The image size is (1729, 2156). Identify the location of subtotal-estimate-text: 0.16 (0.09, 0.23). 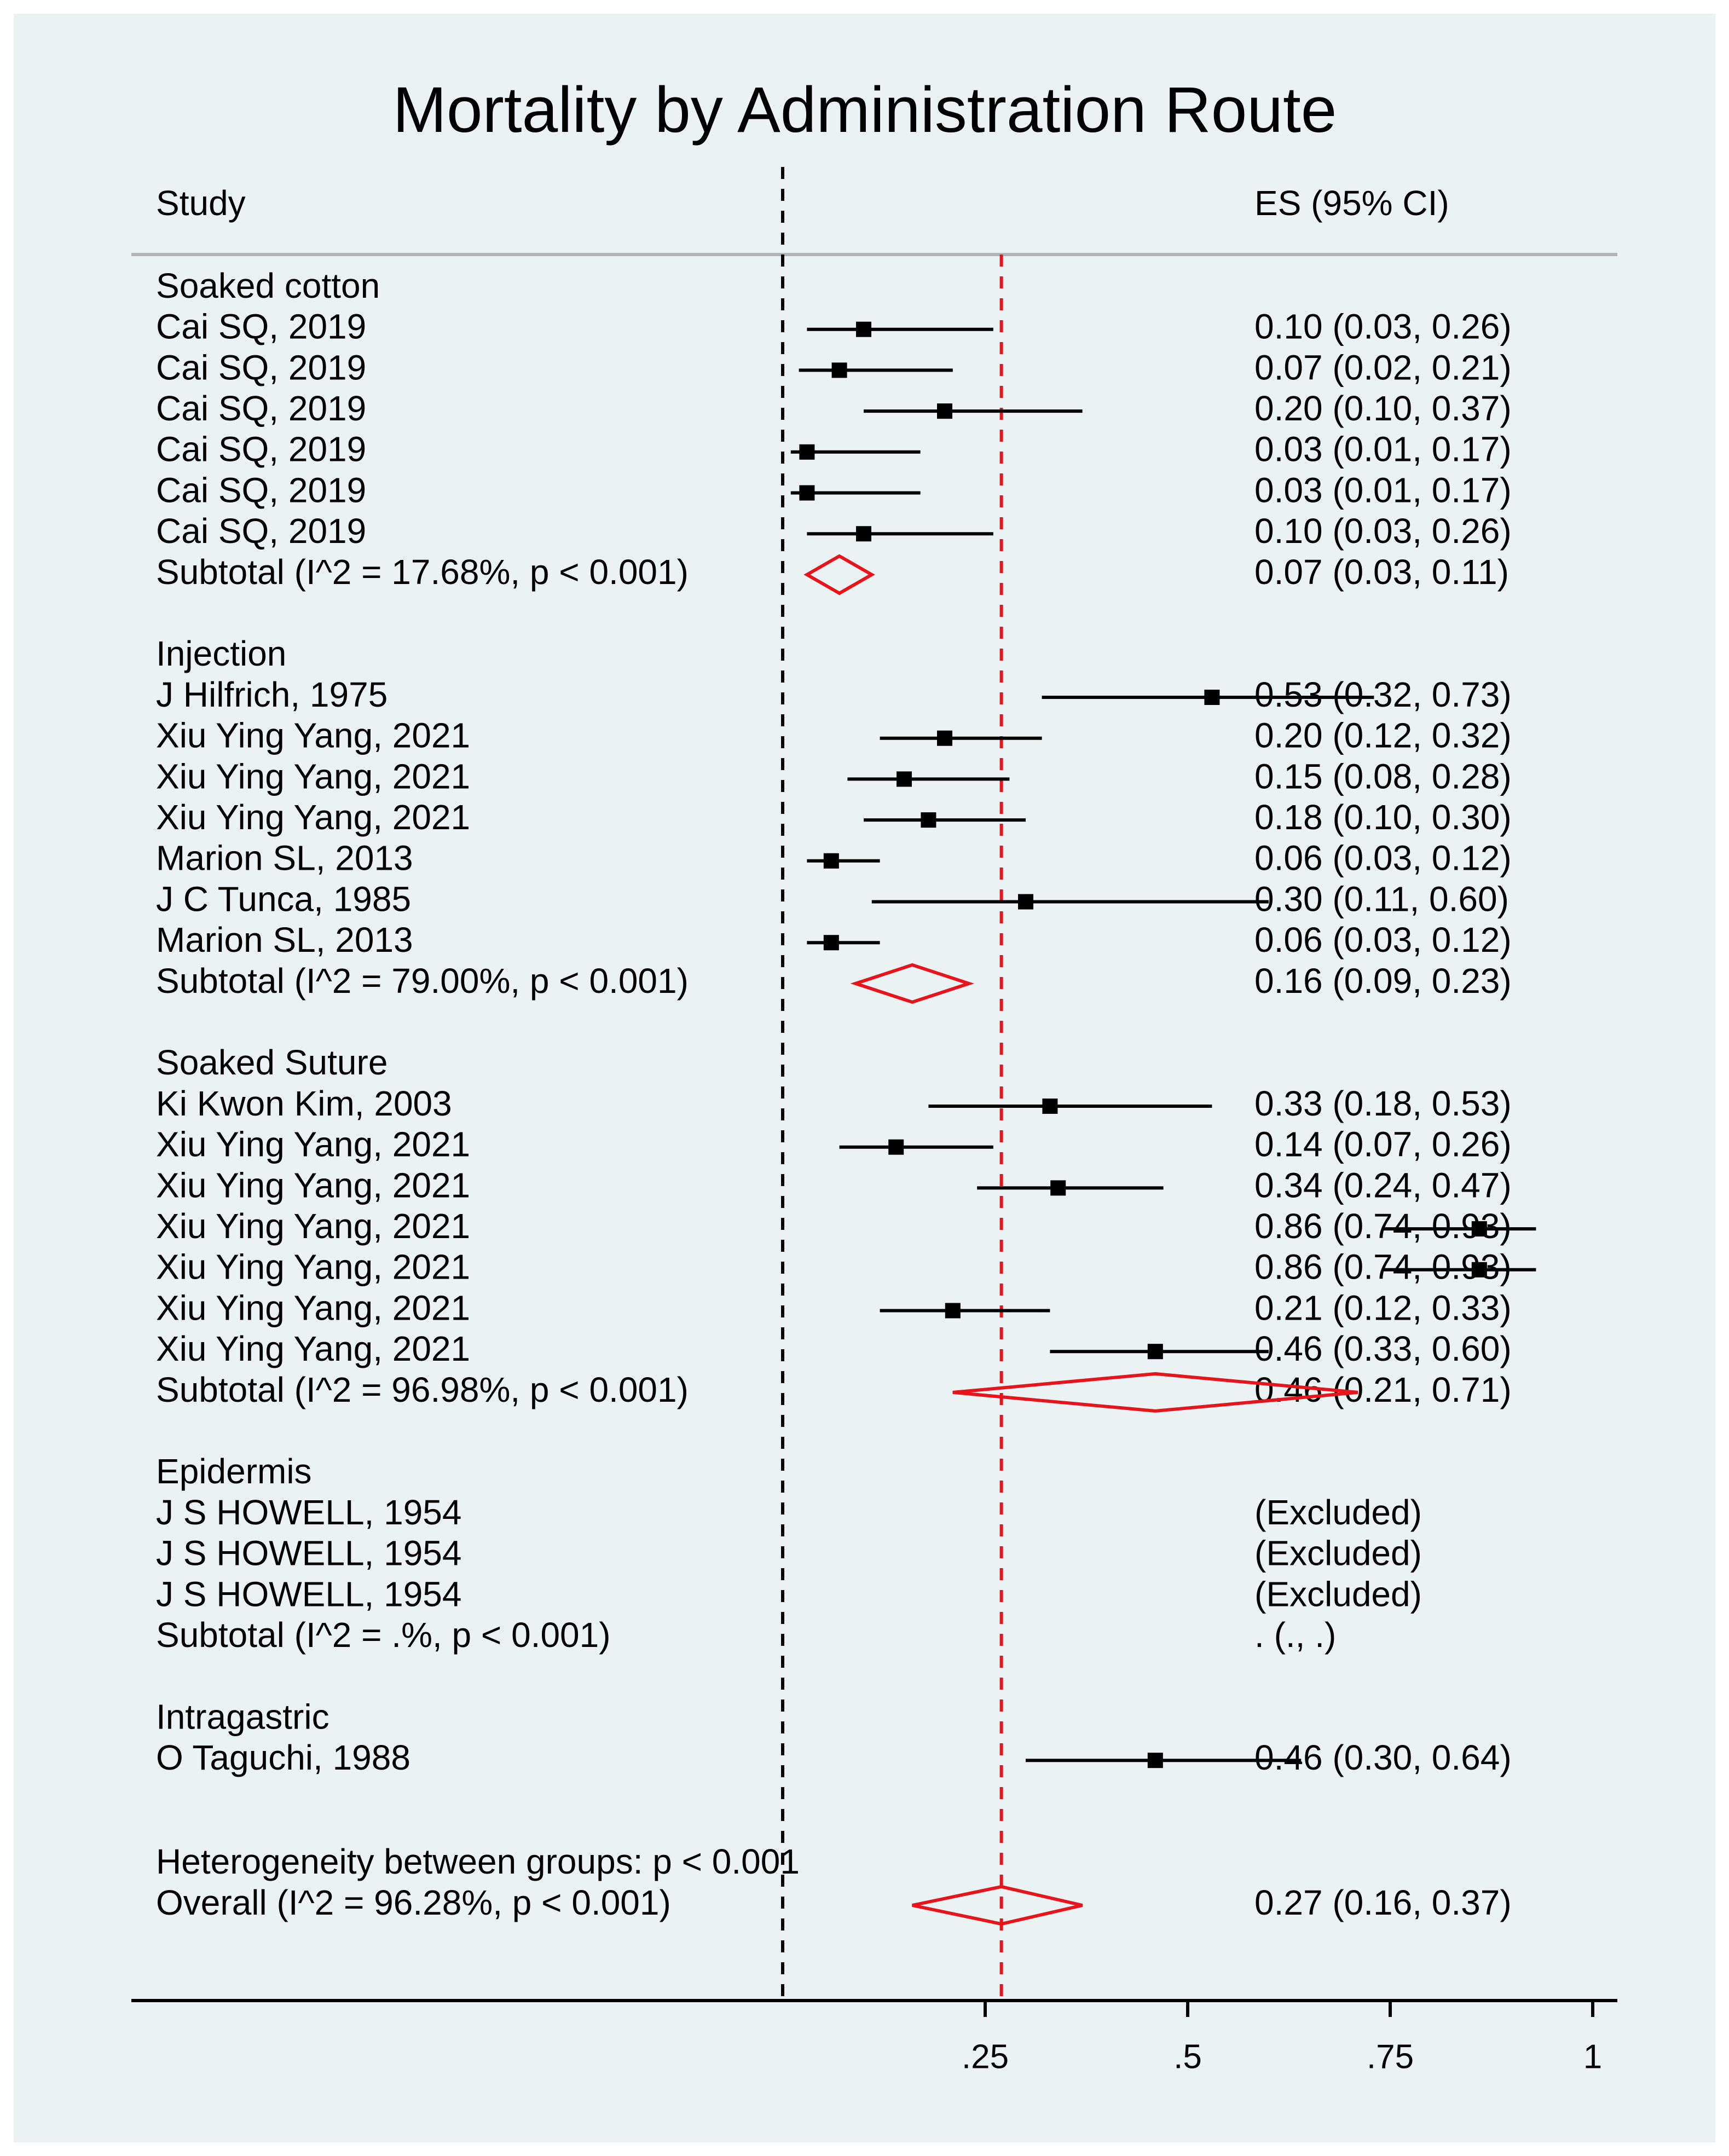
(1383, 981).